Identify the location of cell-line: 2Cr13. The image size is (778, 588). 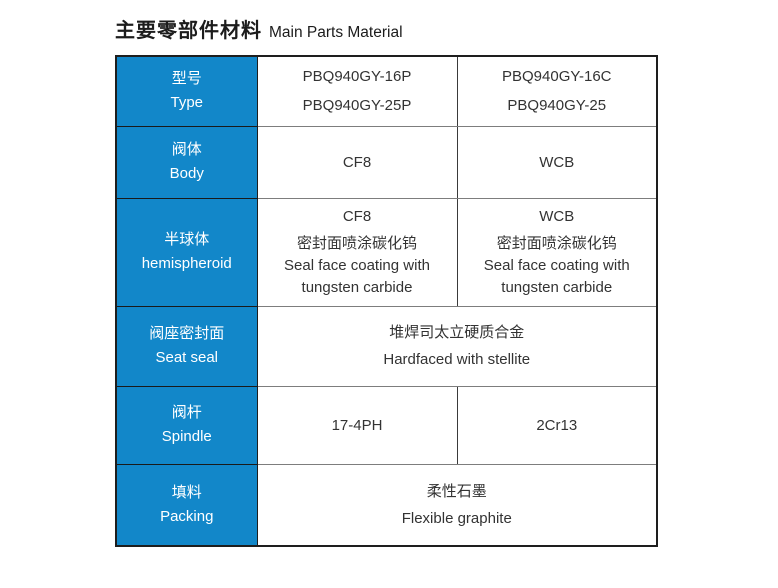
(557, 425).